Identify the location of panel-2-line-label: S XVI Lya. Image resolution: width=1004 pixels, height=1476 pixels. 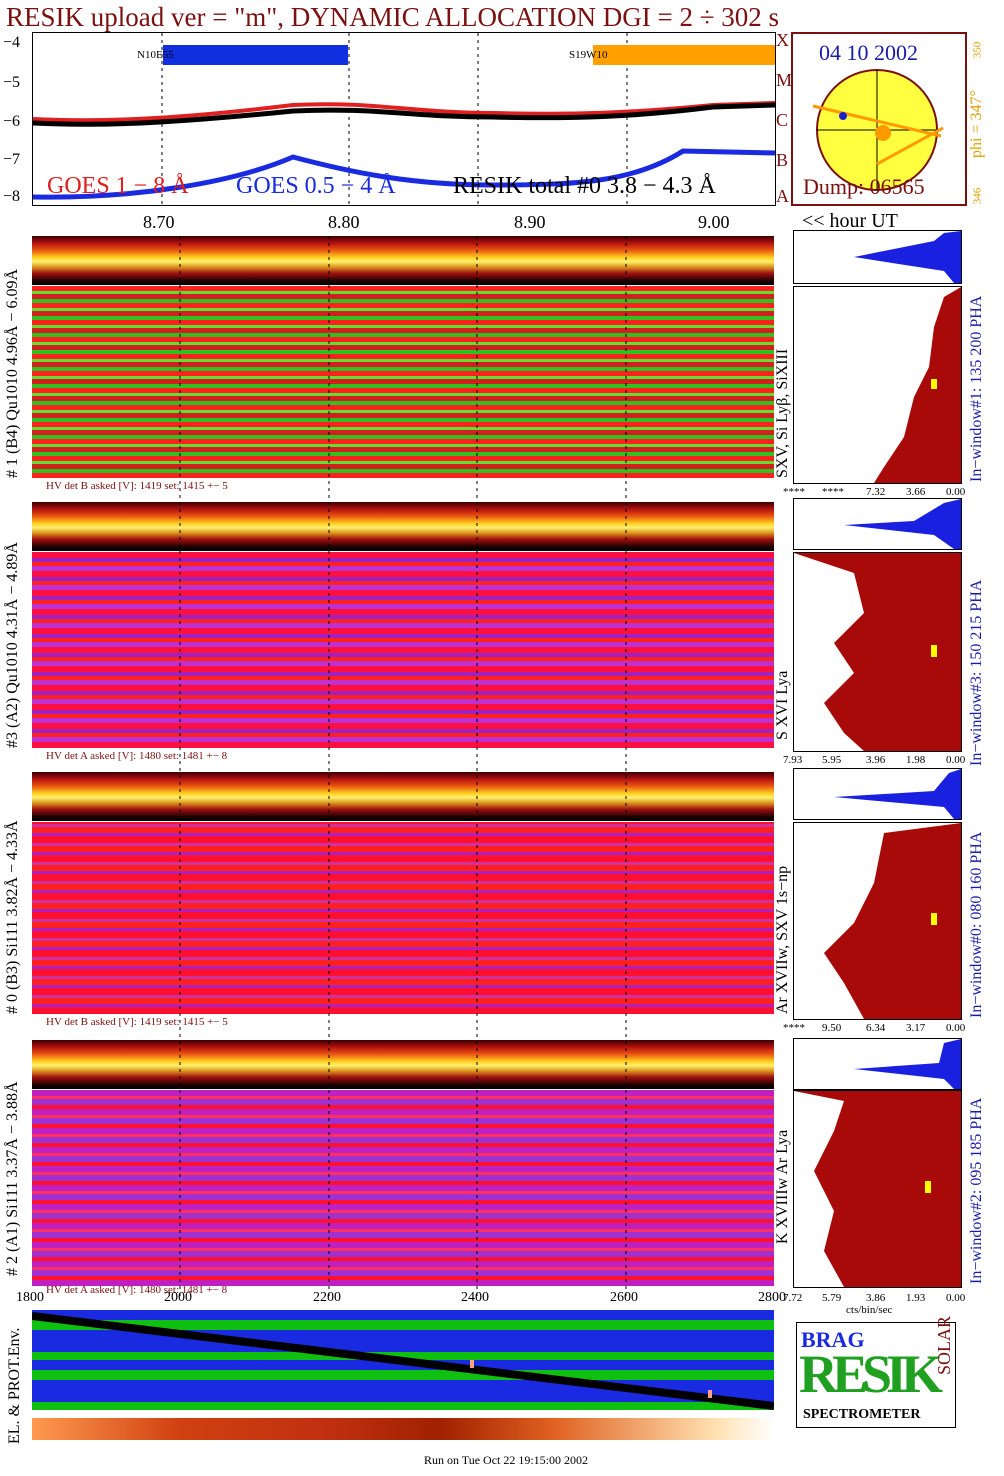
(782, 705).